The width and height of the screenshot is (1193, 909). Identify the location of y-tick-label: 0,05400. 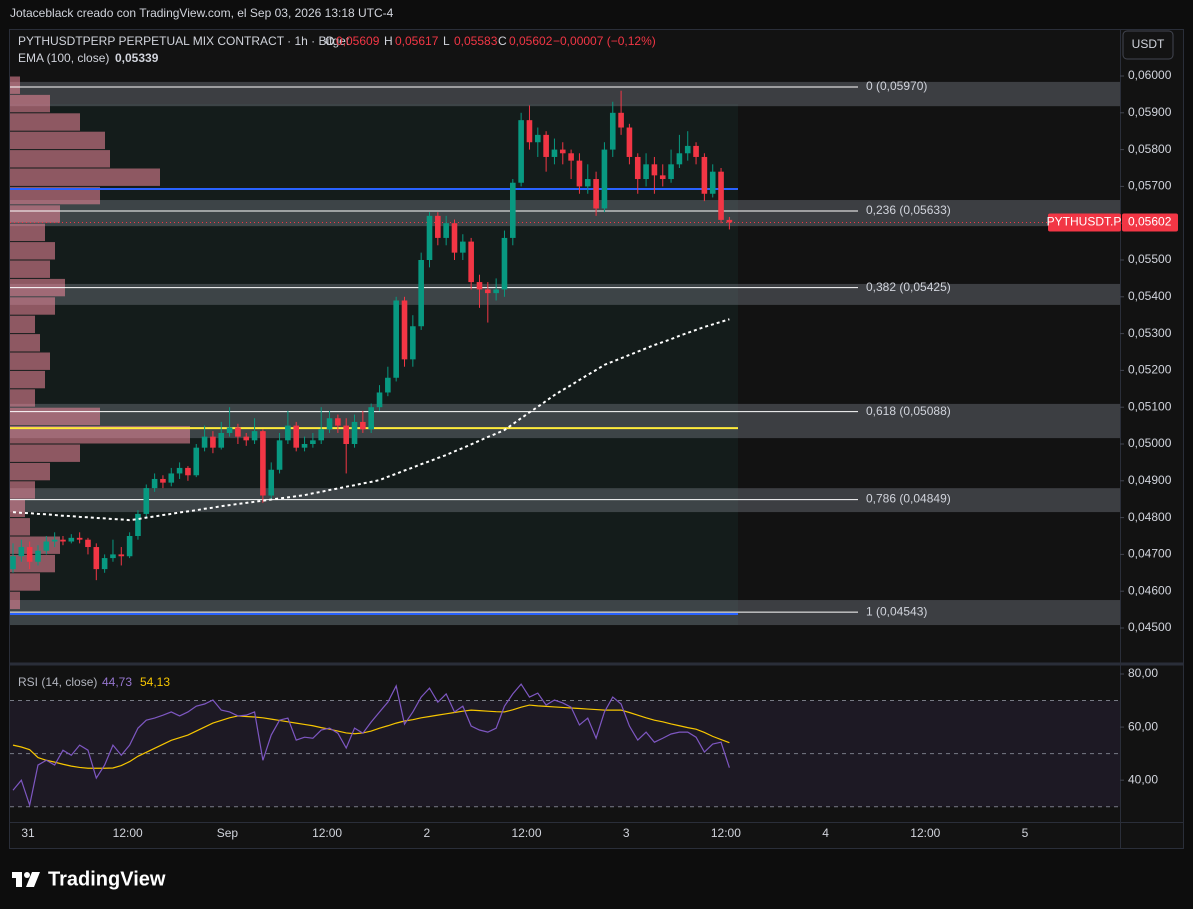
(1150, 296).